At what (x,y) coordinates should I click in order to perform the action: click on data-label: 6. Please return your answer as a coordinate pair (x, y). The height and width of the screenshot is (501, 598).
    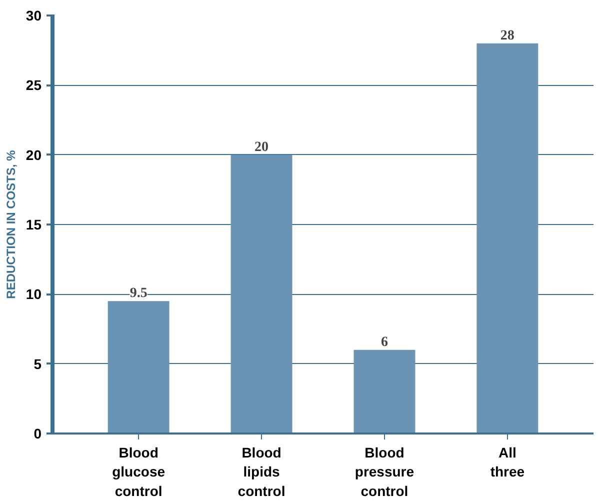
    Looking at the image, I should click on (384, 342).